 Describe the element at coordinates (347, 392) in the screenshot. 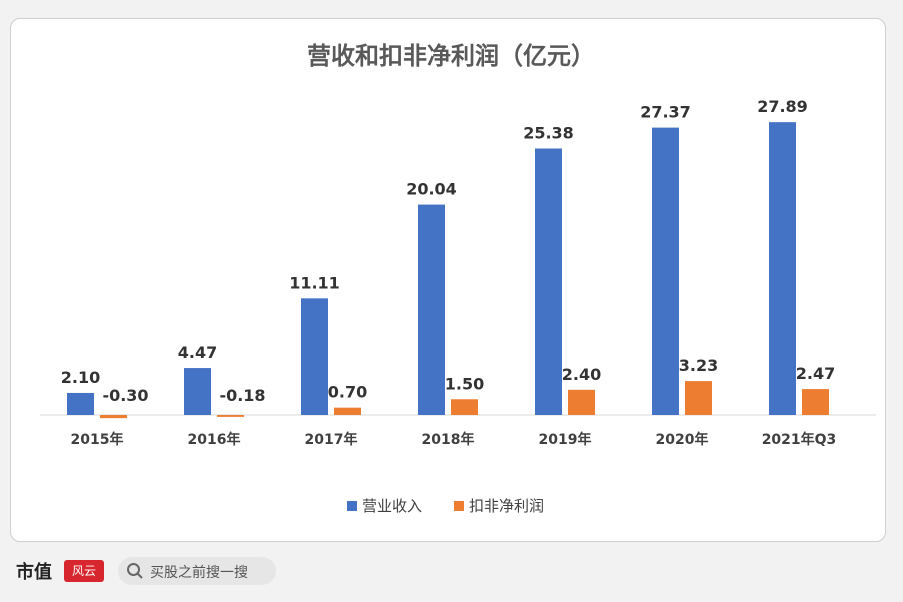

I see `data-label-profit: 0.70` at that location.